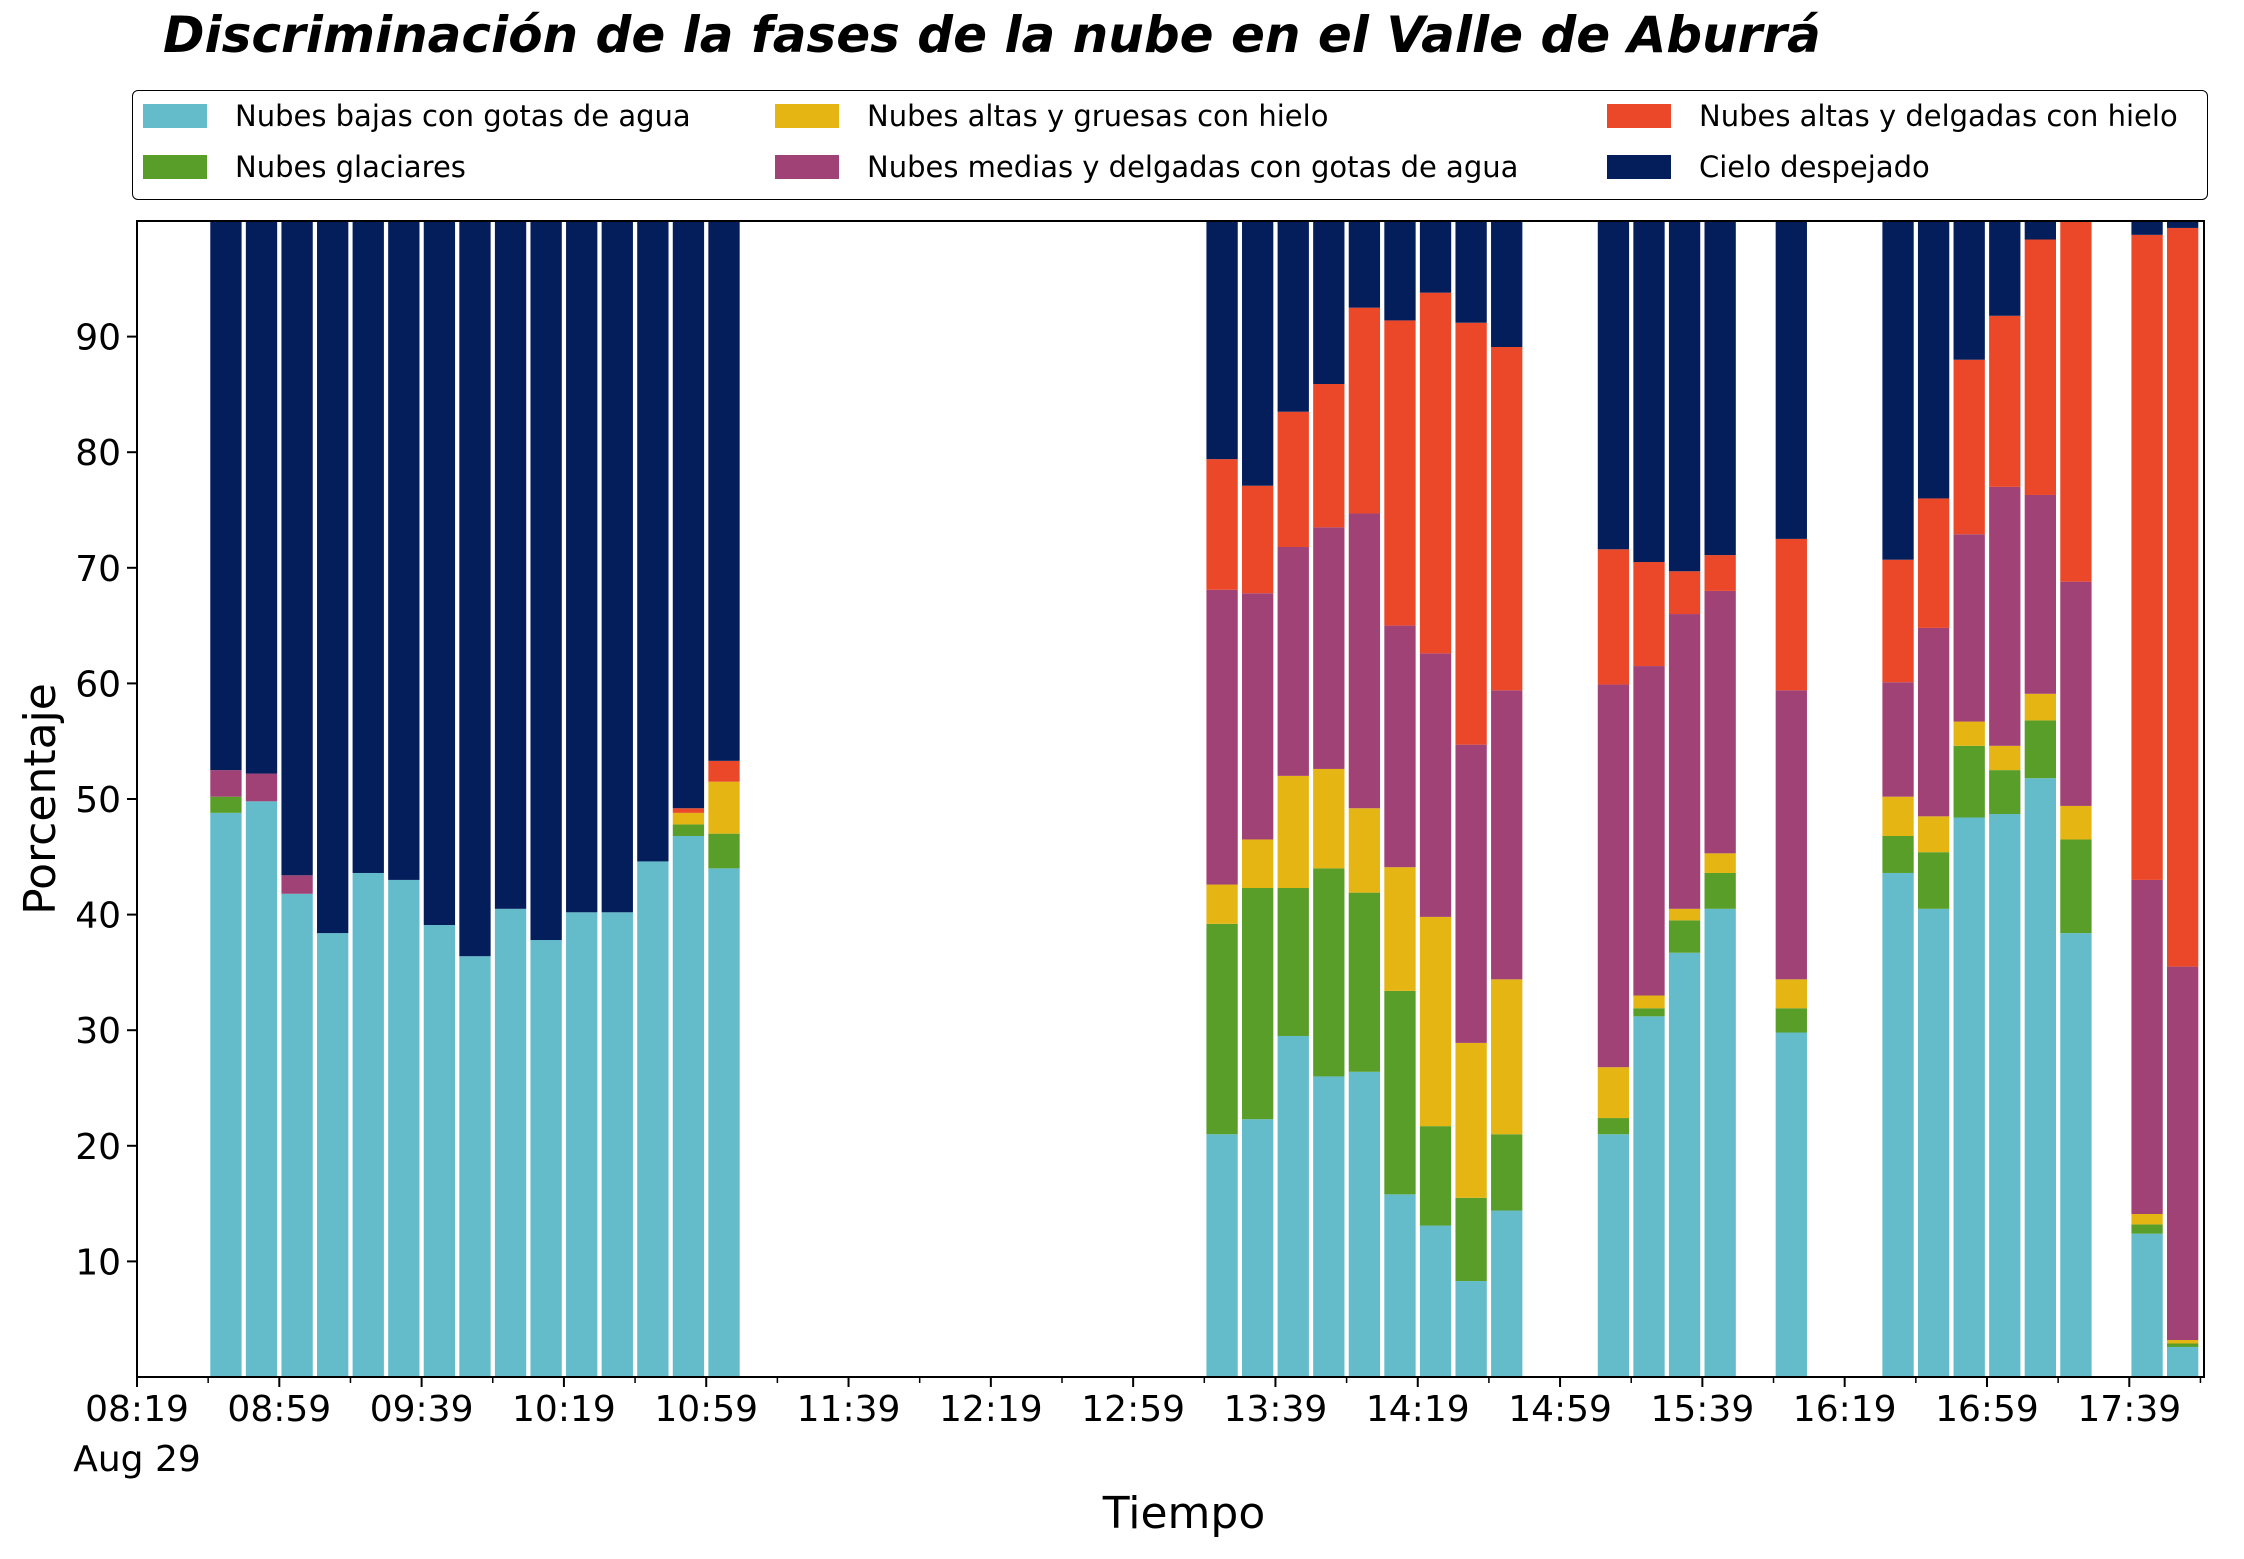  Describe the element at coordinates (98, 569) in the screenshot. I see `y-tick-label: 70` at that location.